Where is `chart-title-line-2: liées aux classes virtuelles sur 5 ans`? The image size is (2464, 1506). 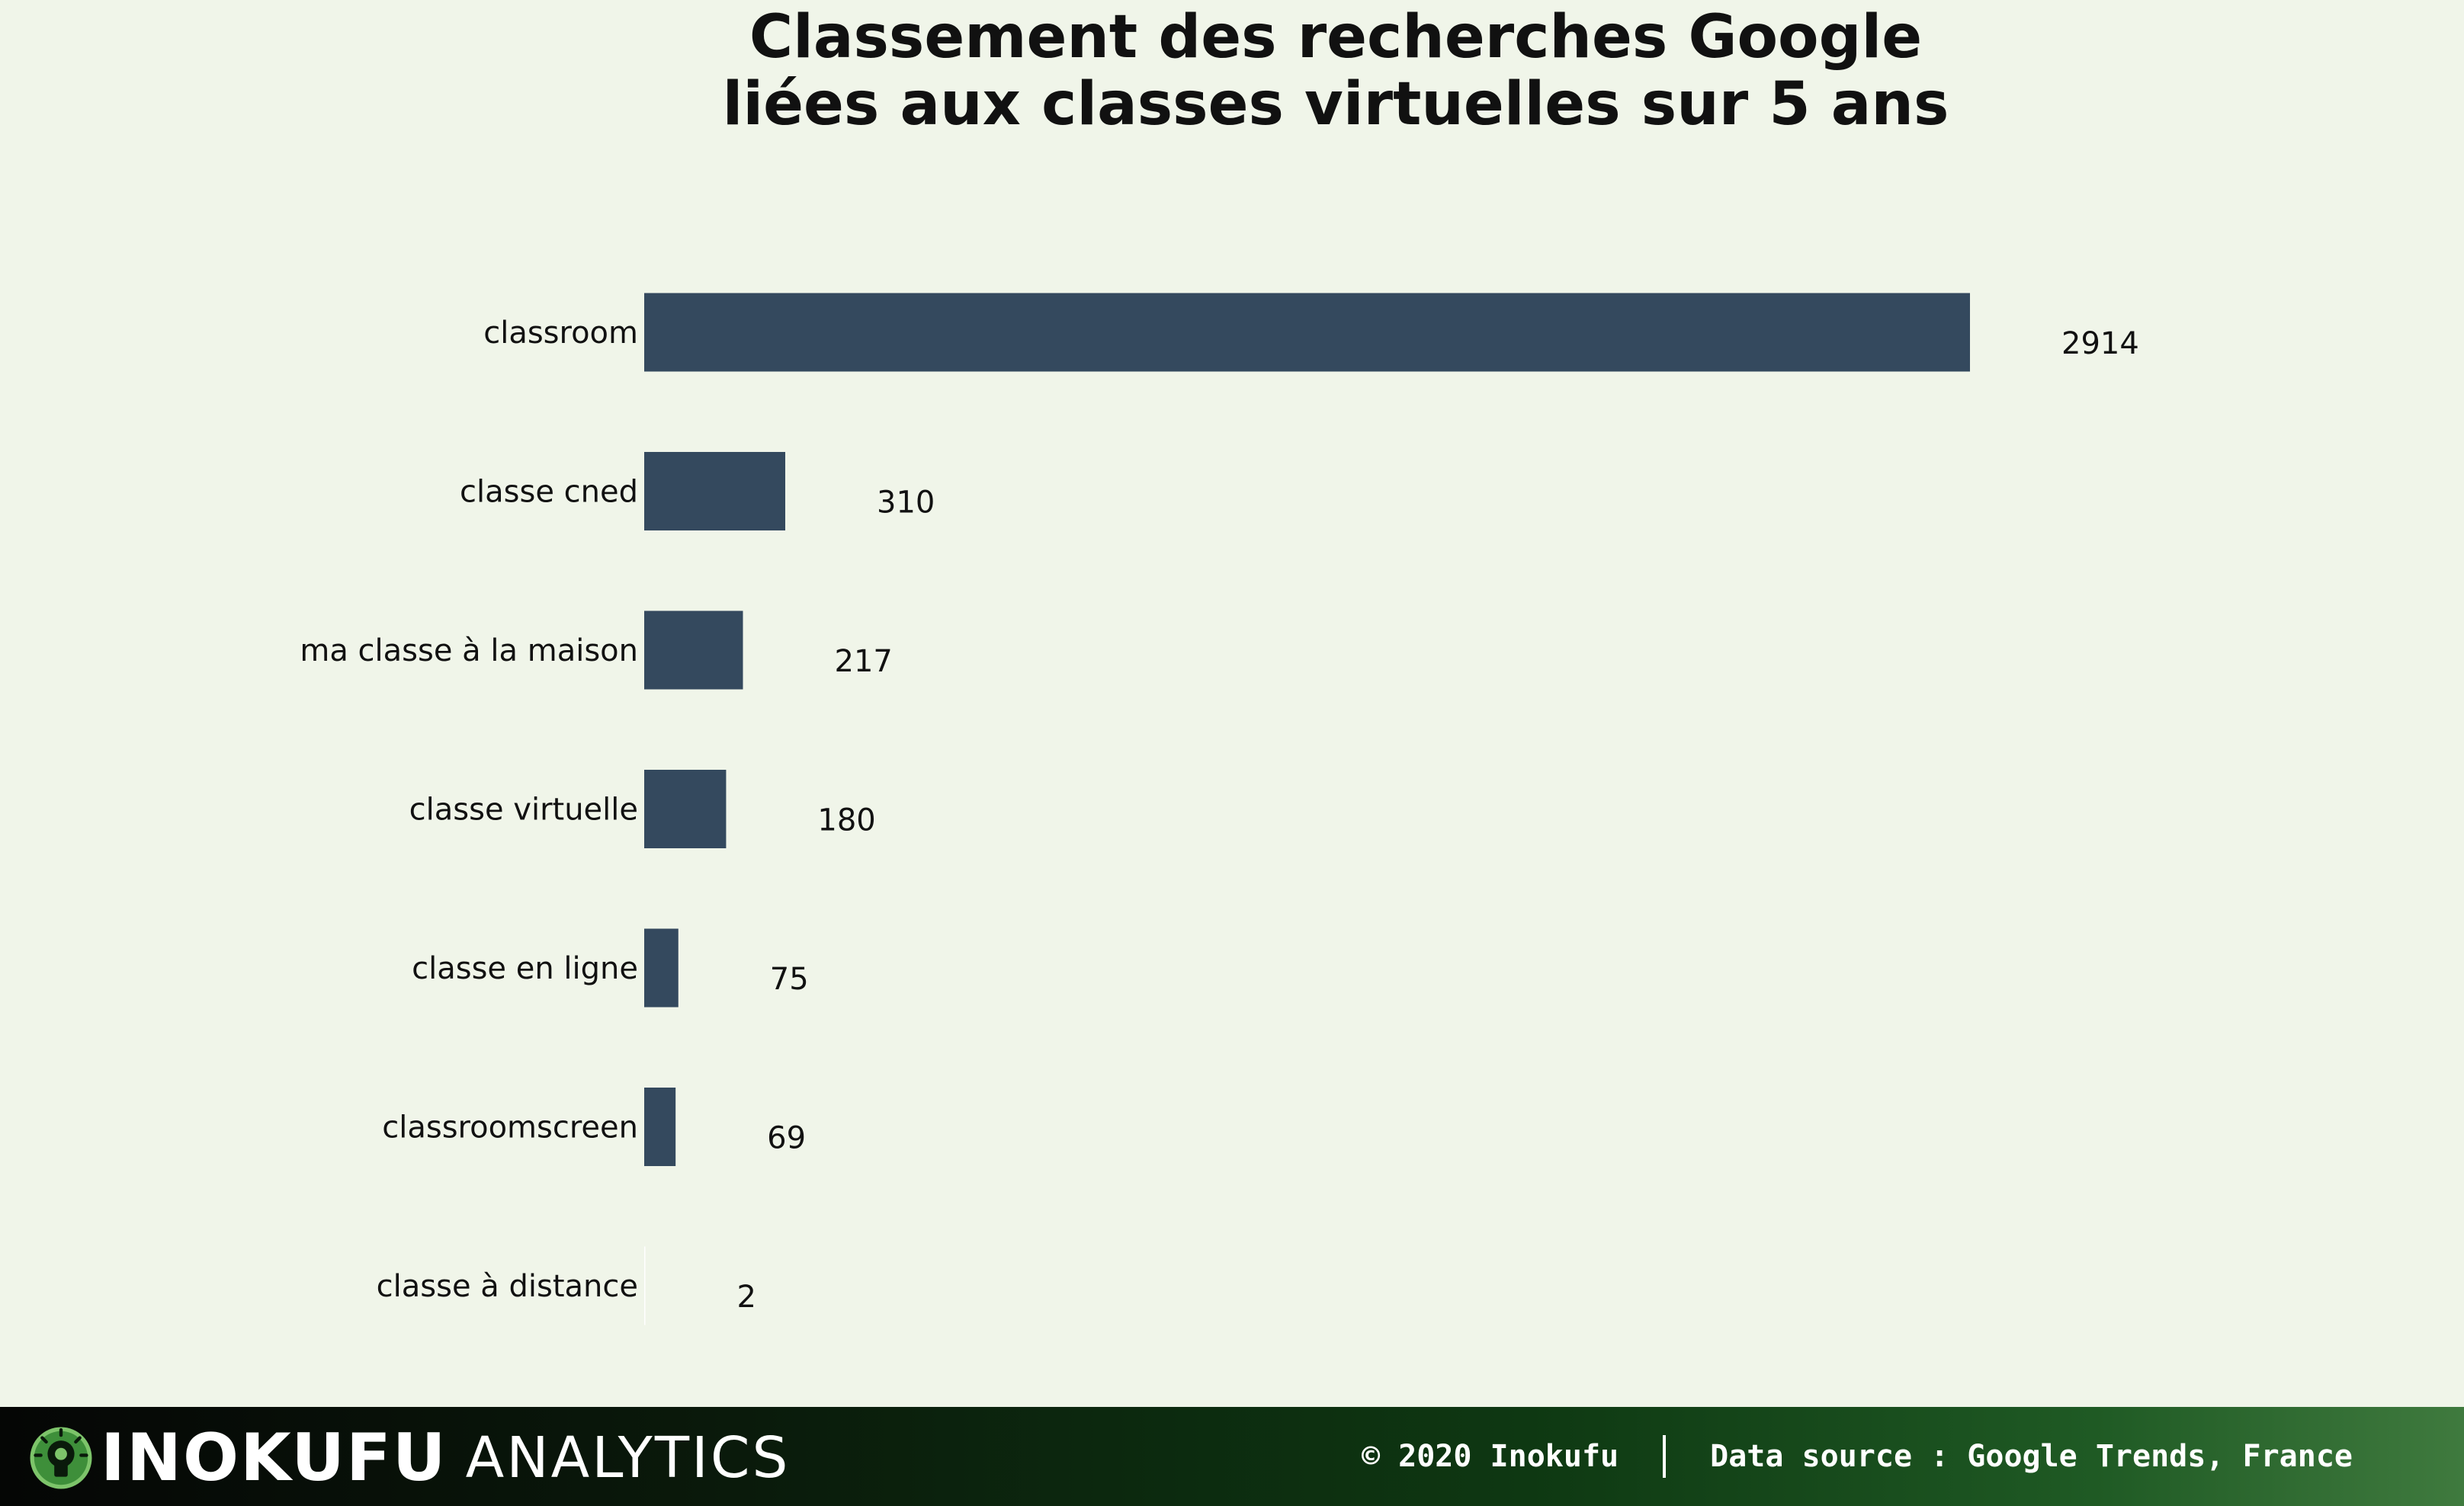 chart-title-line-2: liées aux classes virtuelles sur 5 ans is located at coordinates (1336, 104).